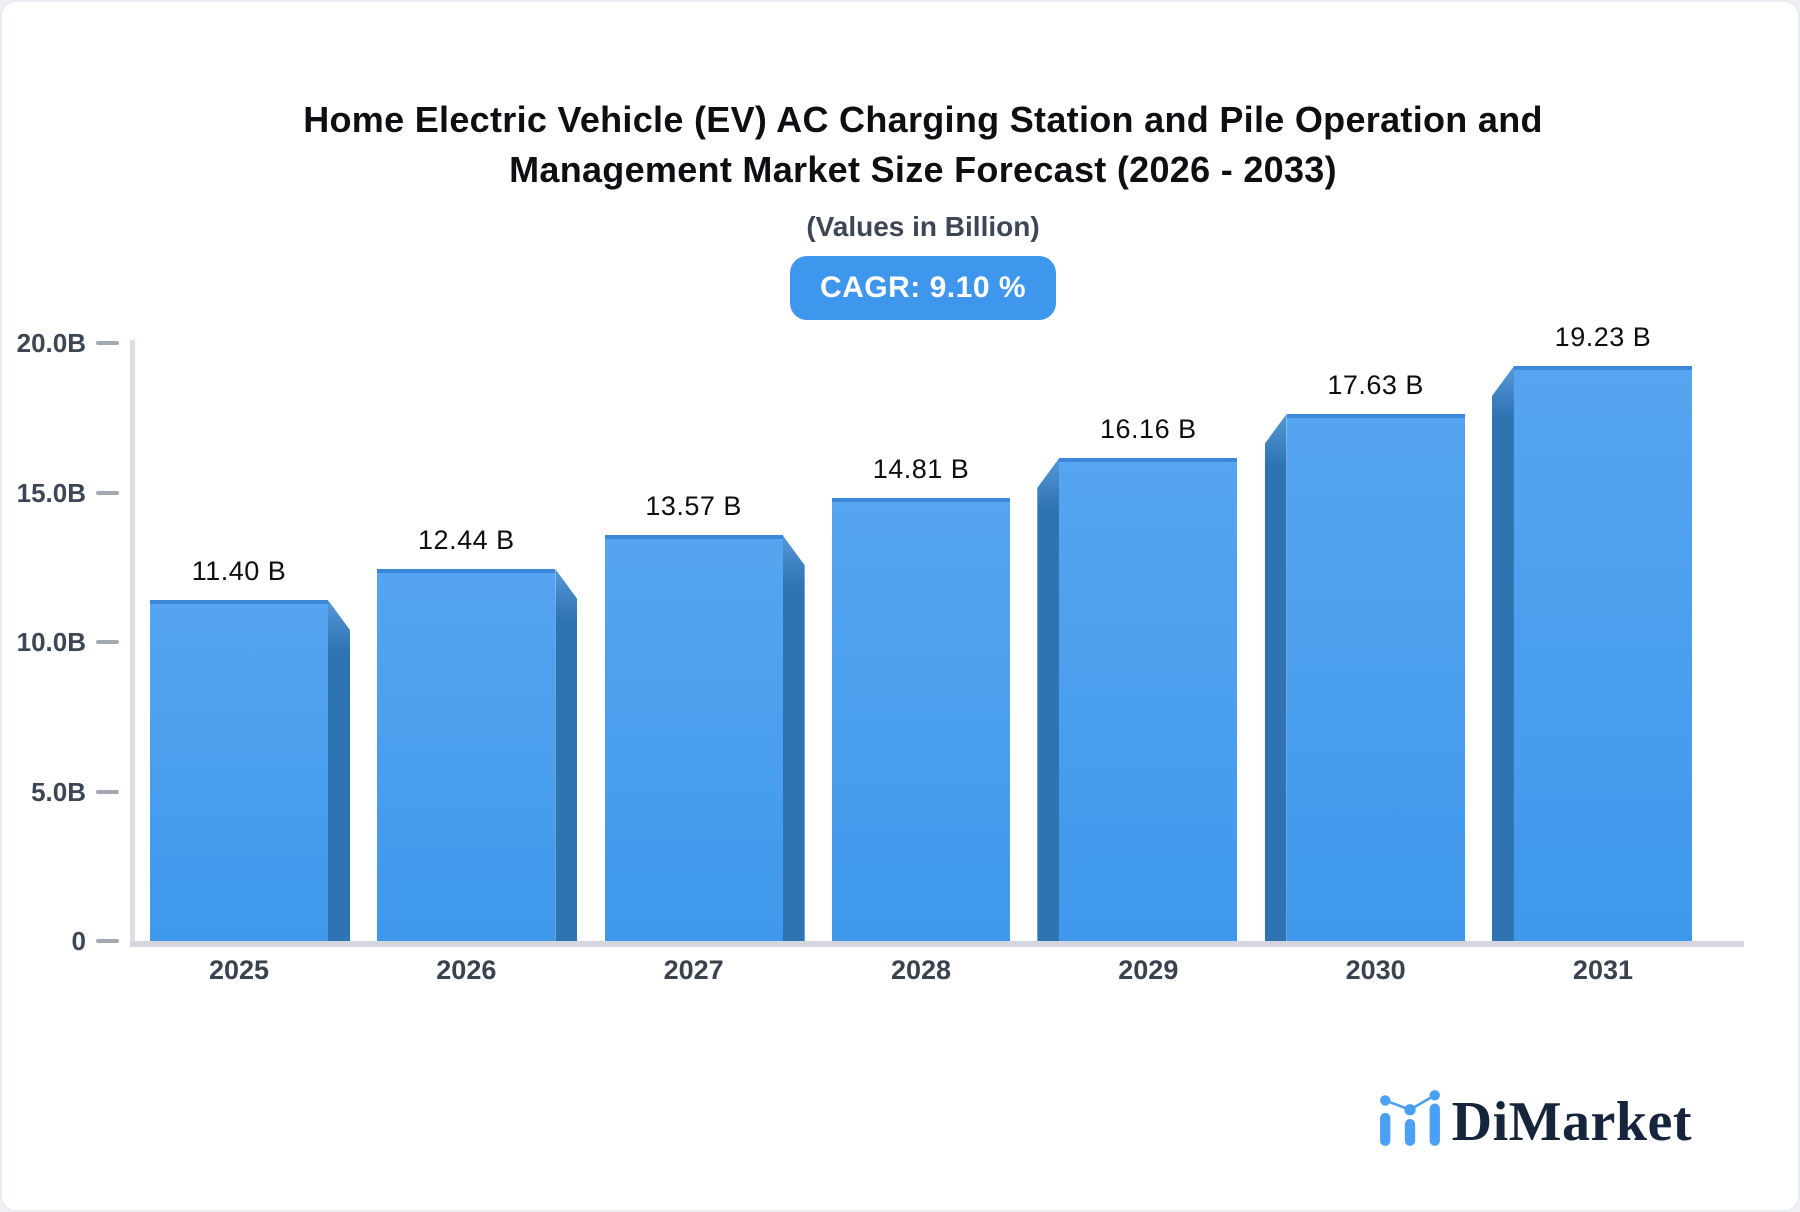 The width and height of the screenshot is (1800, 1212). What do you see at coordinates (339, 770) in the screenshot?
I see `bar-side-face-2025` at bounding box center [339, 770].